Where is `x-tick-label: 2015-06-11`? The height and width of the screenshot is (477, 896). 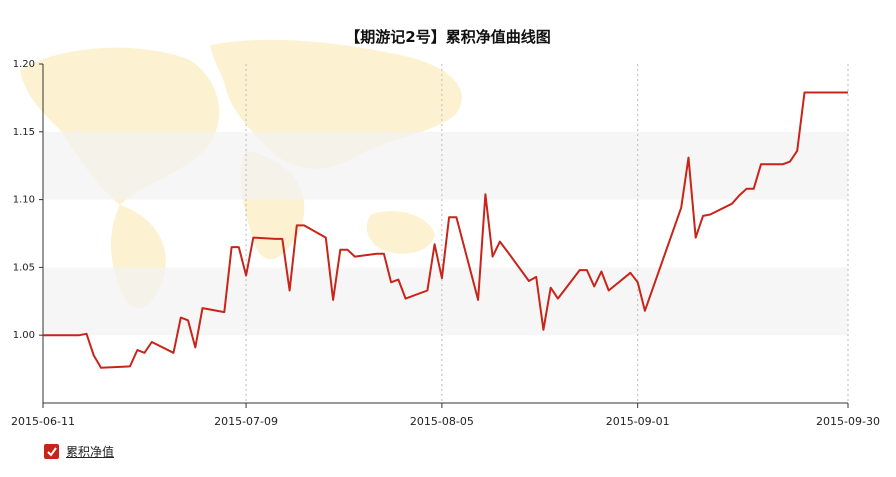
x-tick-label: 2015-06-11 is located at coordinates (43, 421).